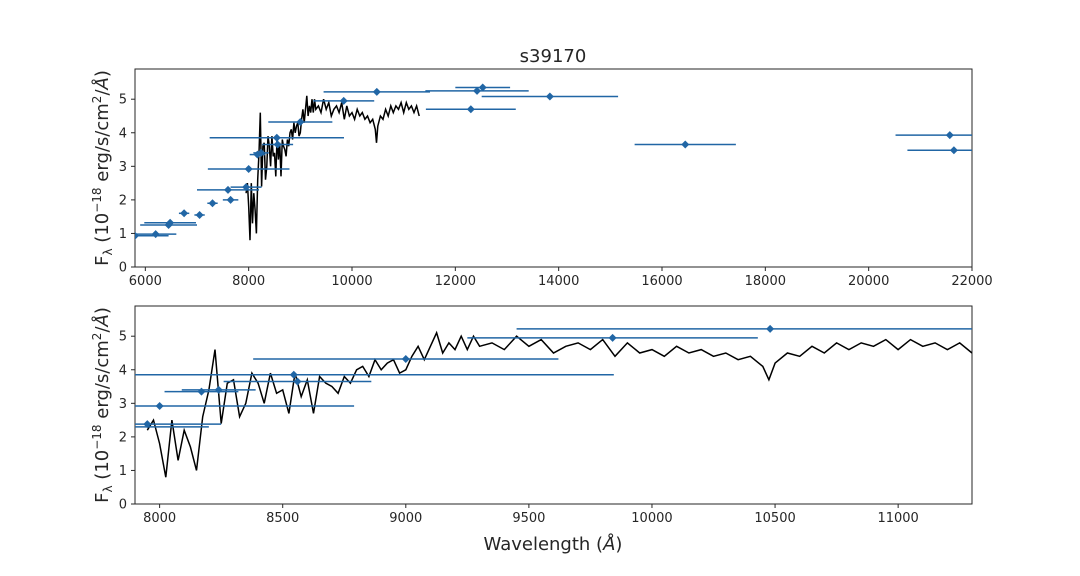 The width and height of the screenshot is (1080, 576). Describe the element at coordinates (127, 421) in the screenshot. I see `bottom-y-ticks: 0 1 2 3 4 5` at that location.